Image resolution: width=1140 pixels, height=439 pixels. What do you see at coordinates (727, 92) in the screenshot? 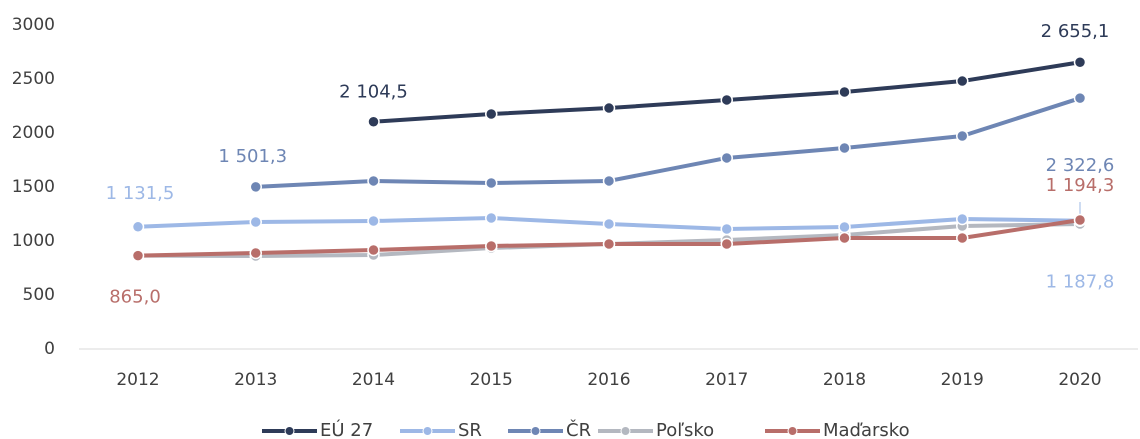
I see `series-line` at bounding box center [727, 92].